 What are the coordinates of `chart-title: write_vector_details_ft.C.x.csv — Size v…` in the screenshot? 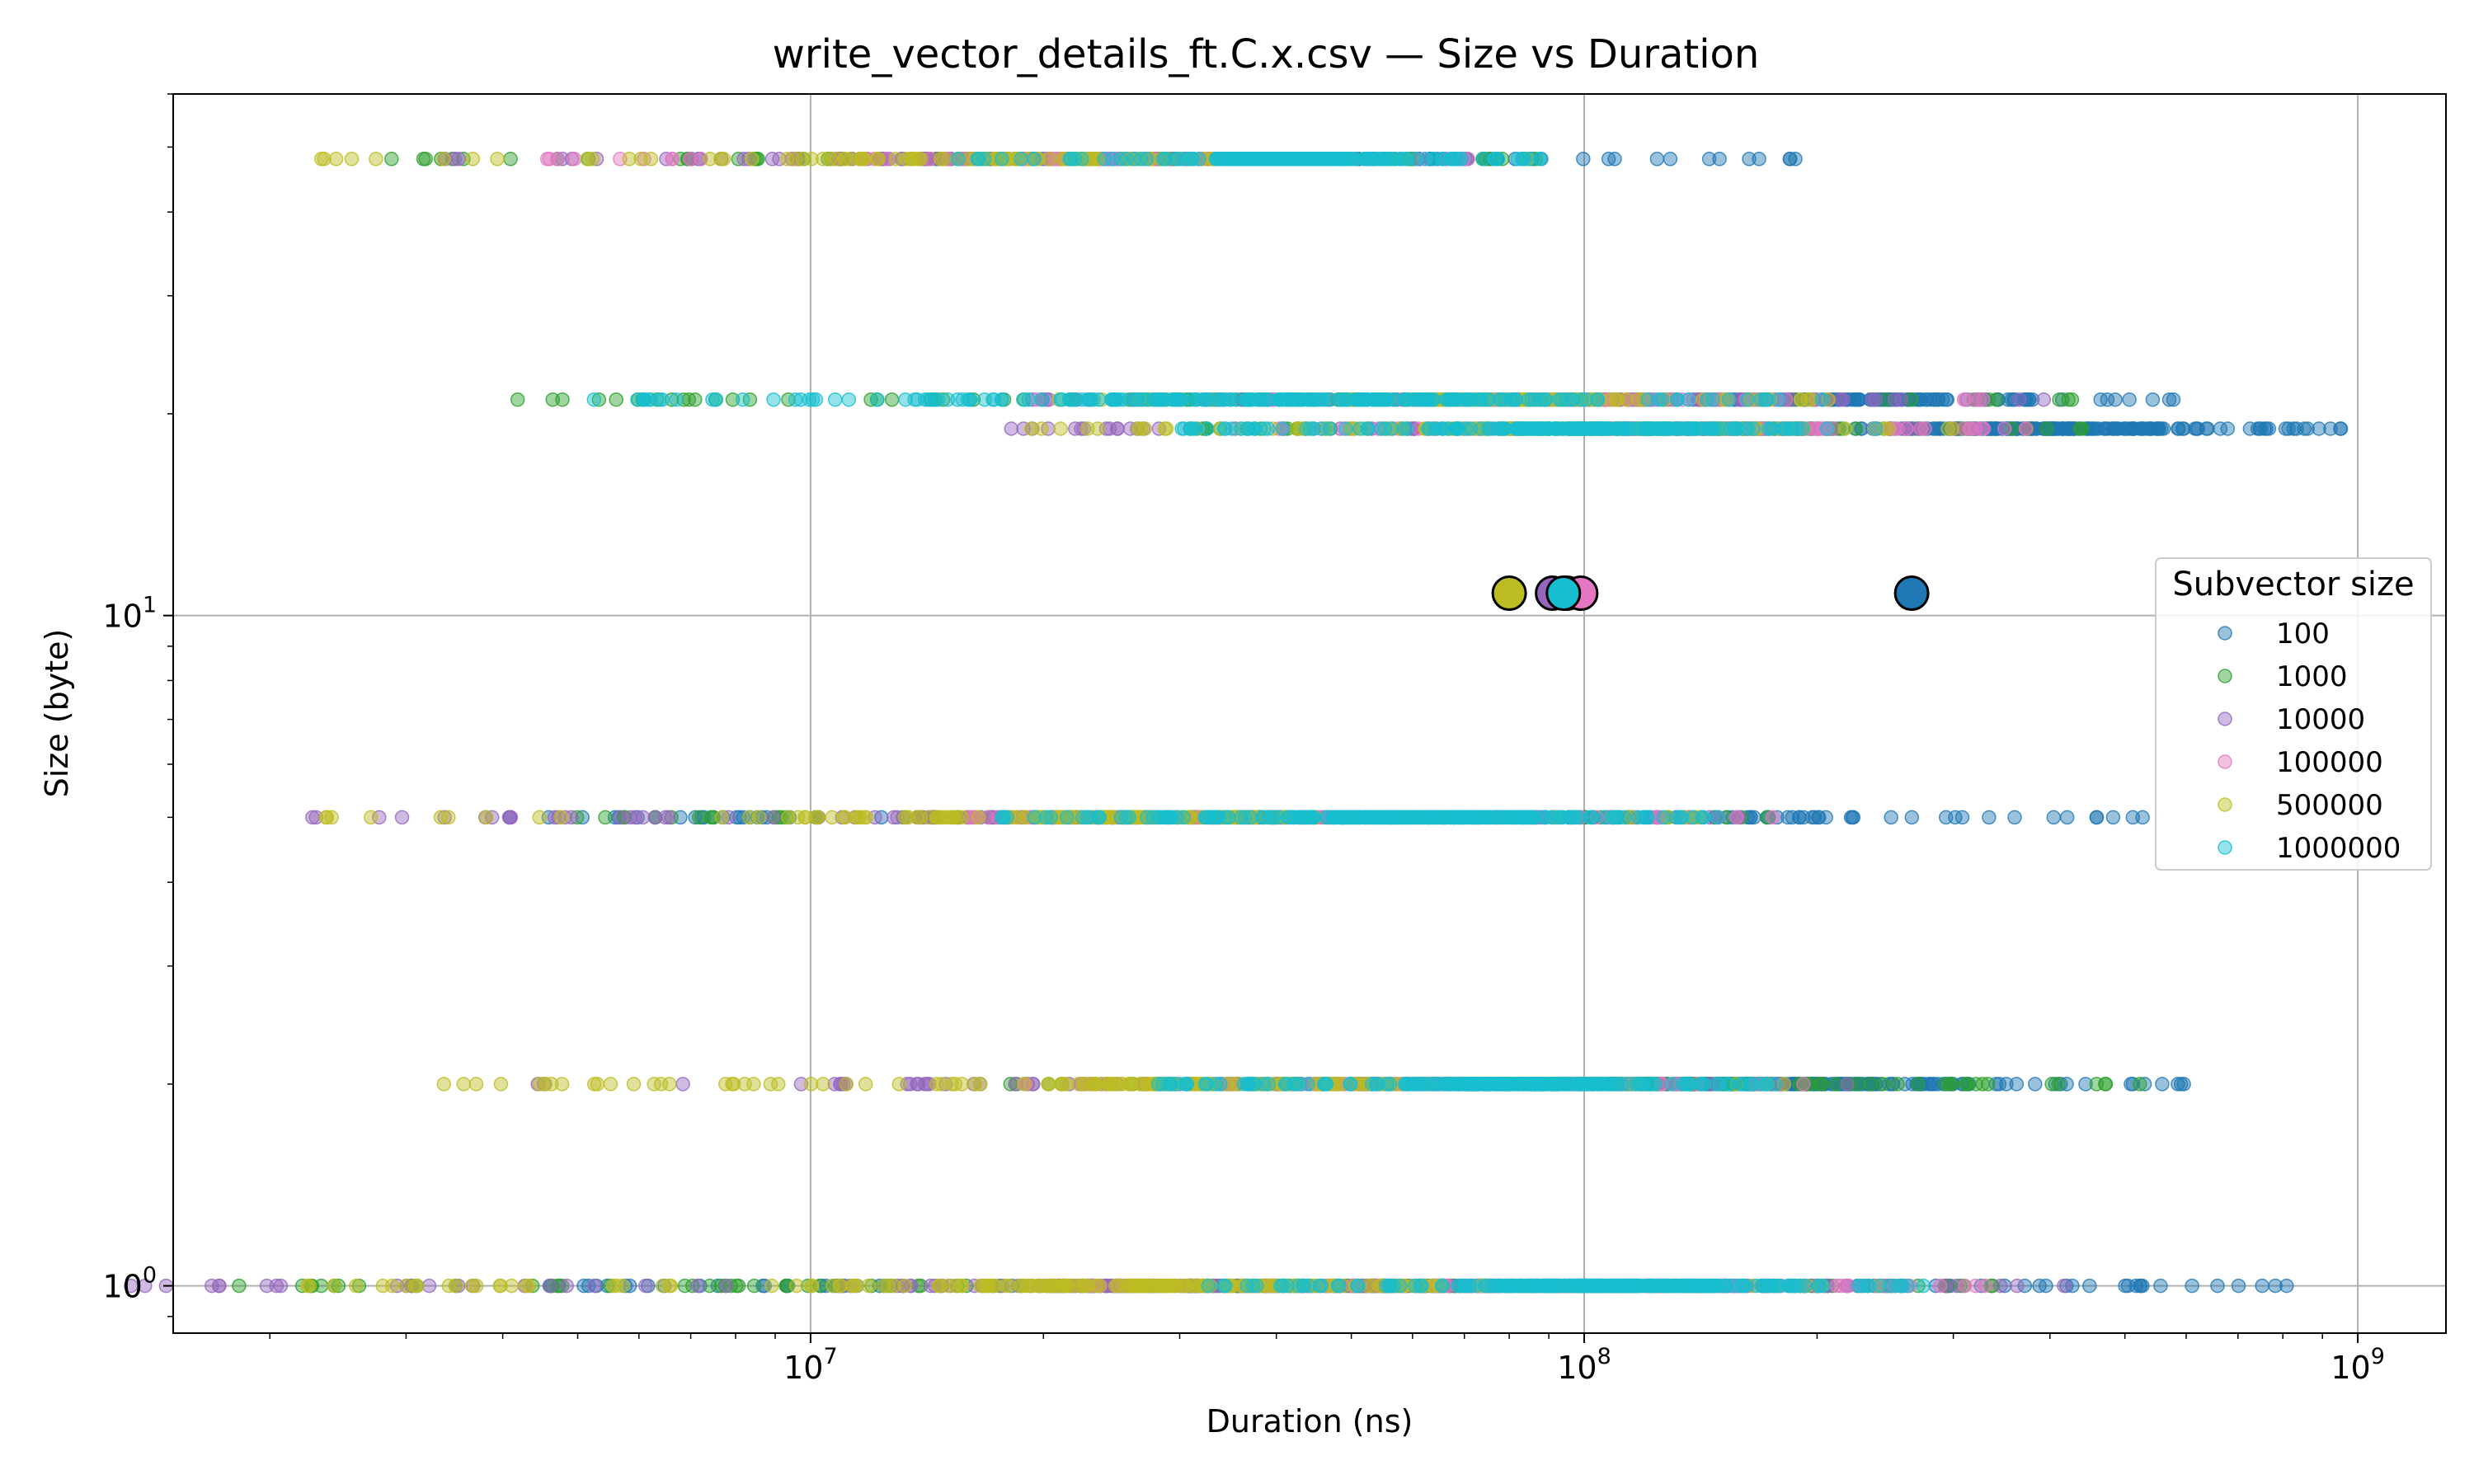 It's located at (1266, 54).